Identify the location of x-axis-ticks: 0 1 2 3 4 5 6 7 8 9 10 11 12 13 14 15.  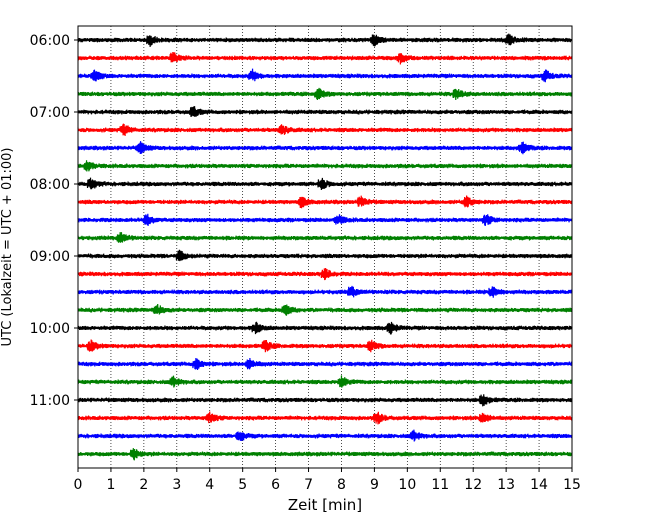
(327, 480).